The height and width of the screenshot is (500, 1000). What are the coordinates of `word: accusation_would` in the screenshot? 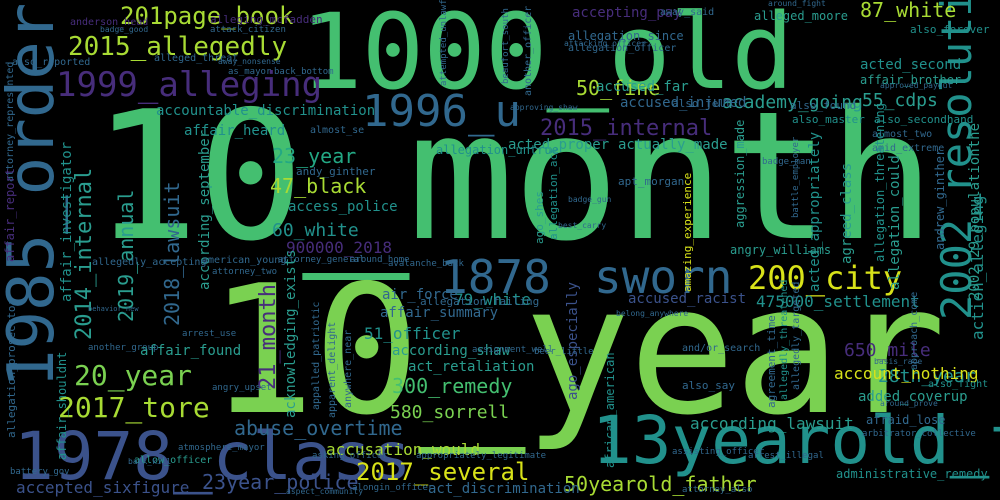 It's located at (403, 449).